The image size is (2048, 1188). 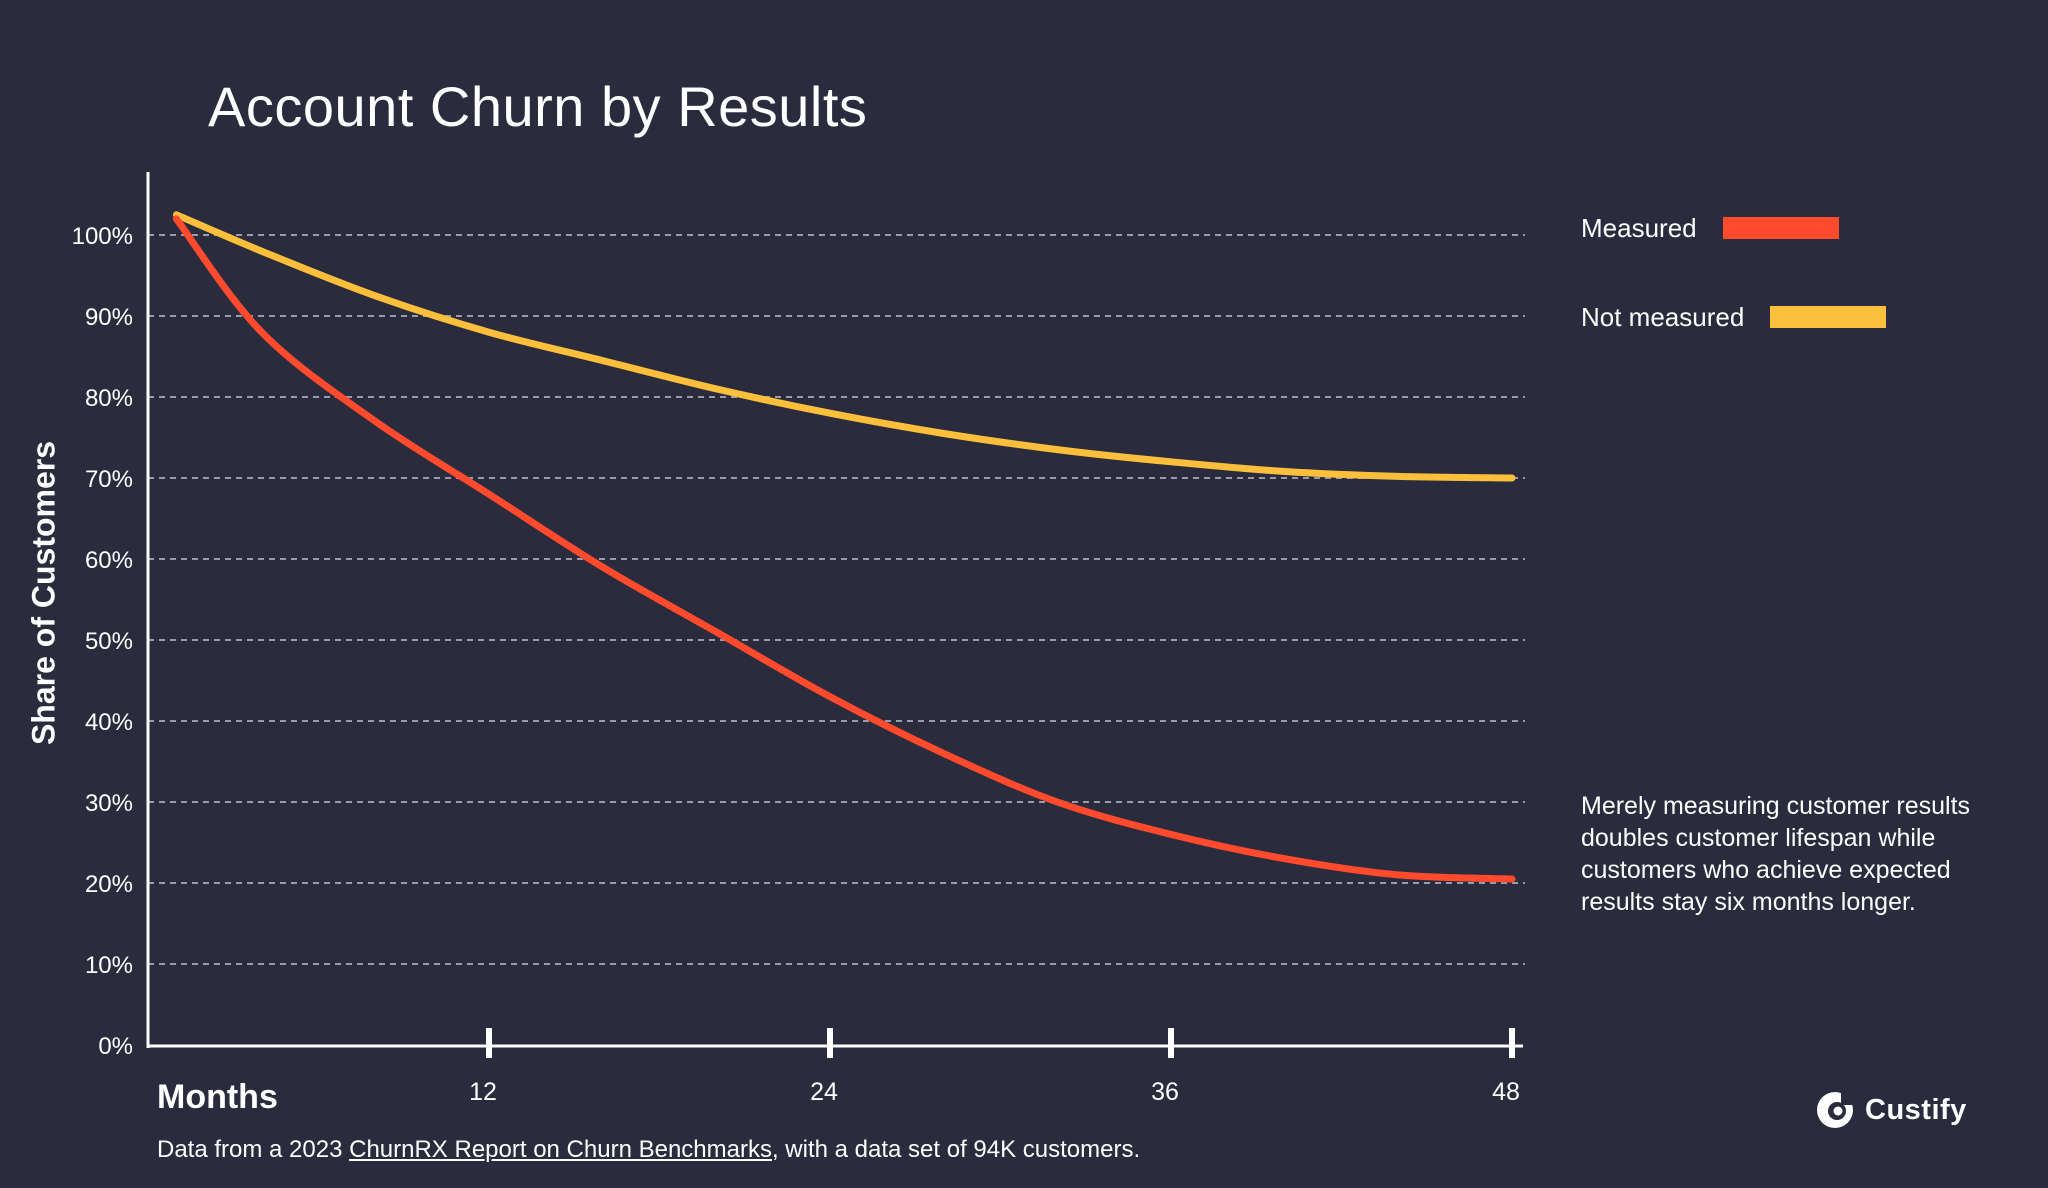 I want to click on legend-label: Measured, so click(x=1639, y=227).